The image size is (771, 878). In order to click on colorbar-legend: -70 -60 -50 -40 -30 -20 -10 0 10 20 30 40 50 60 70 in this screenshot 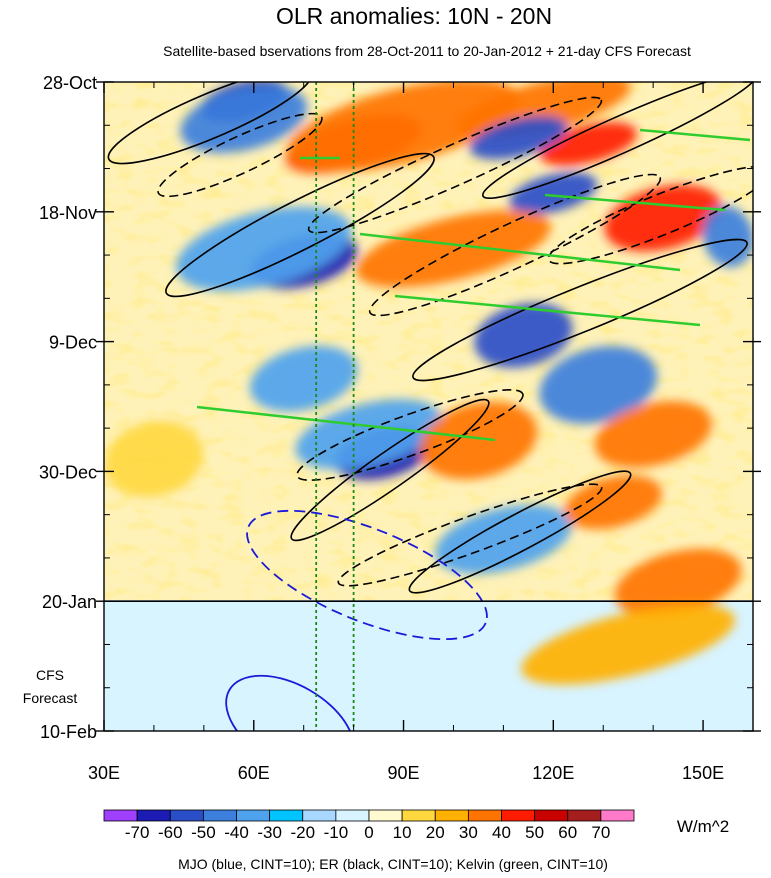, I will do `click(369, 825)`.